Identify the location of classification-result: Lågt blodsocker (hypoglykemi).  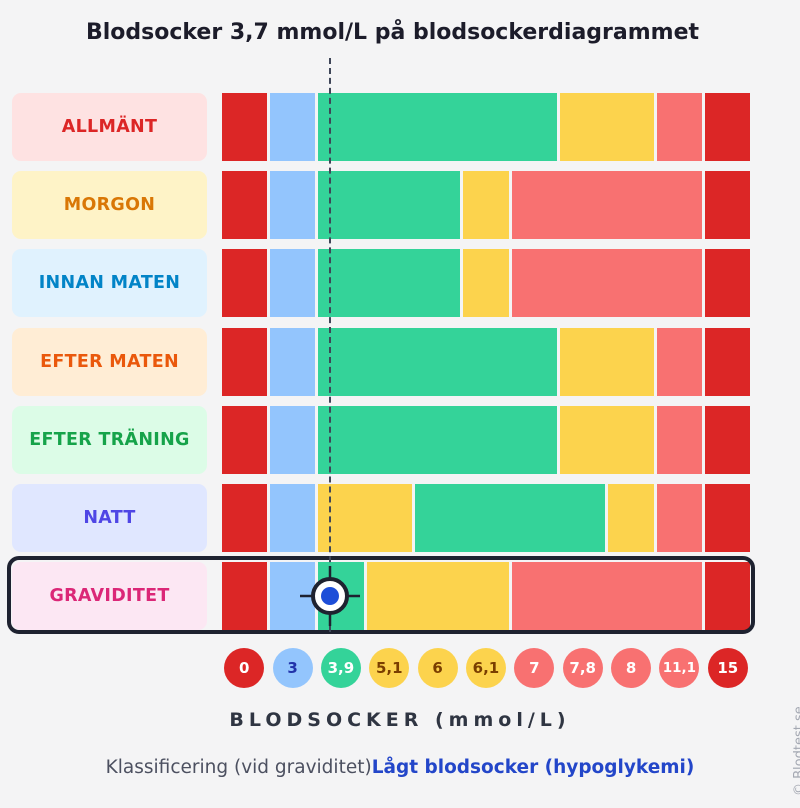
(533, 767).